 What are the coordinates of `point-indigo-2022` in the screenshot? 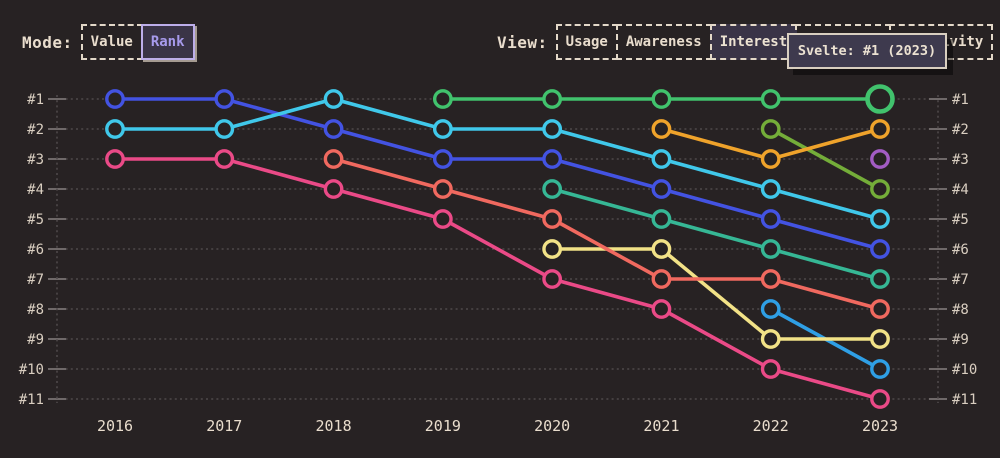 It's located at (770, 219).